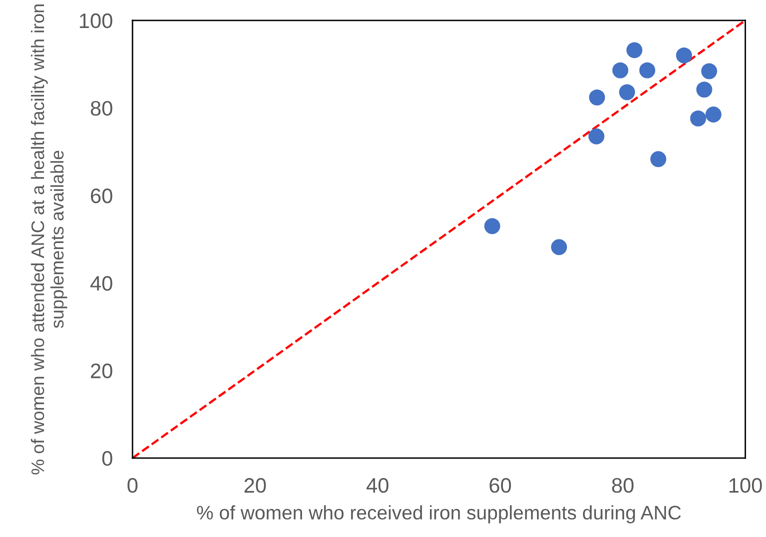  Describe the element at coordinates (101, 196) in the screenshot. I see `y-tick-label: 60` at that location.